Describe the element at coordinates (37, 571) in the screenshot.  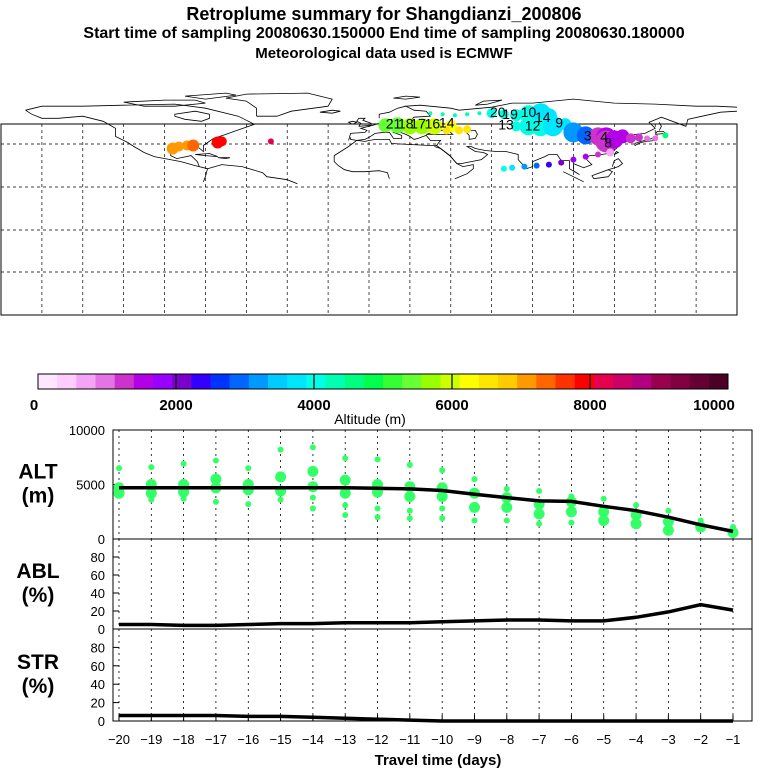
I see `panel-label: ABL` at that location.